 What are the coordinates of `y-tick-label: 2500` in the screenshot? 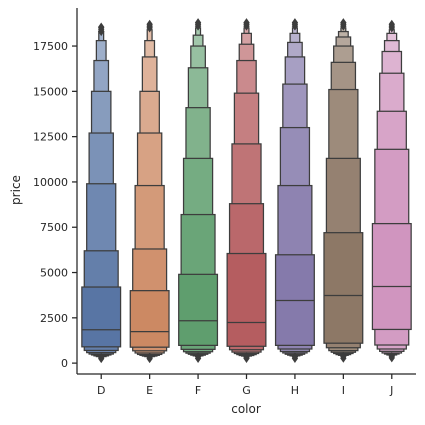 It's located at (54, 318).